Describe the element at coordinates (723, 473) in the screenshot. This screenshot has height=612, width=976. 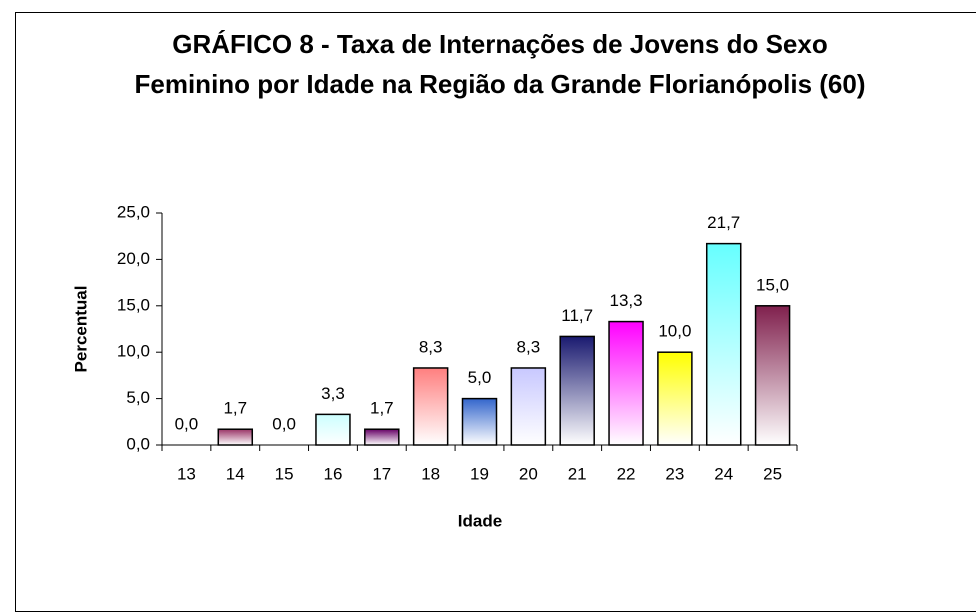
I see `x-tick-label: 24` at that location.